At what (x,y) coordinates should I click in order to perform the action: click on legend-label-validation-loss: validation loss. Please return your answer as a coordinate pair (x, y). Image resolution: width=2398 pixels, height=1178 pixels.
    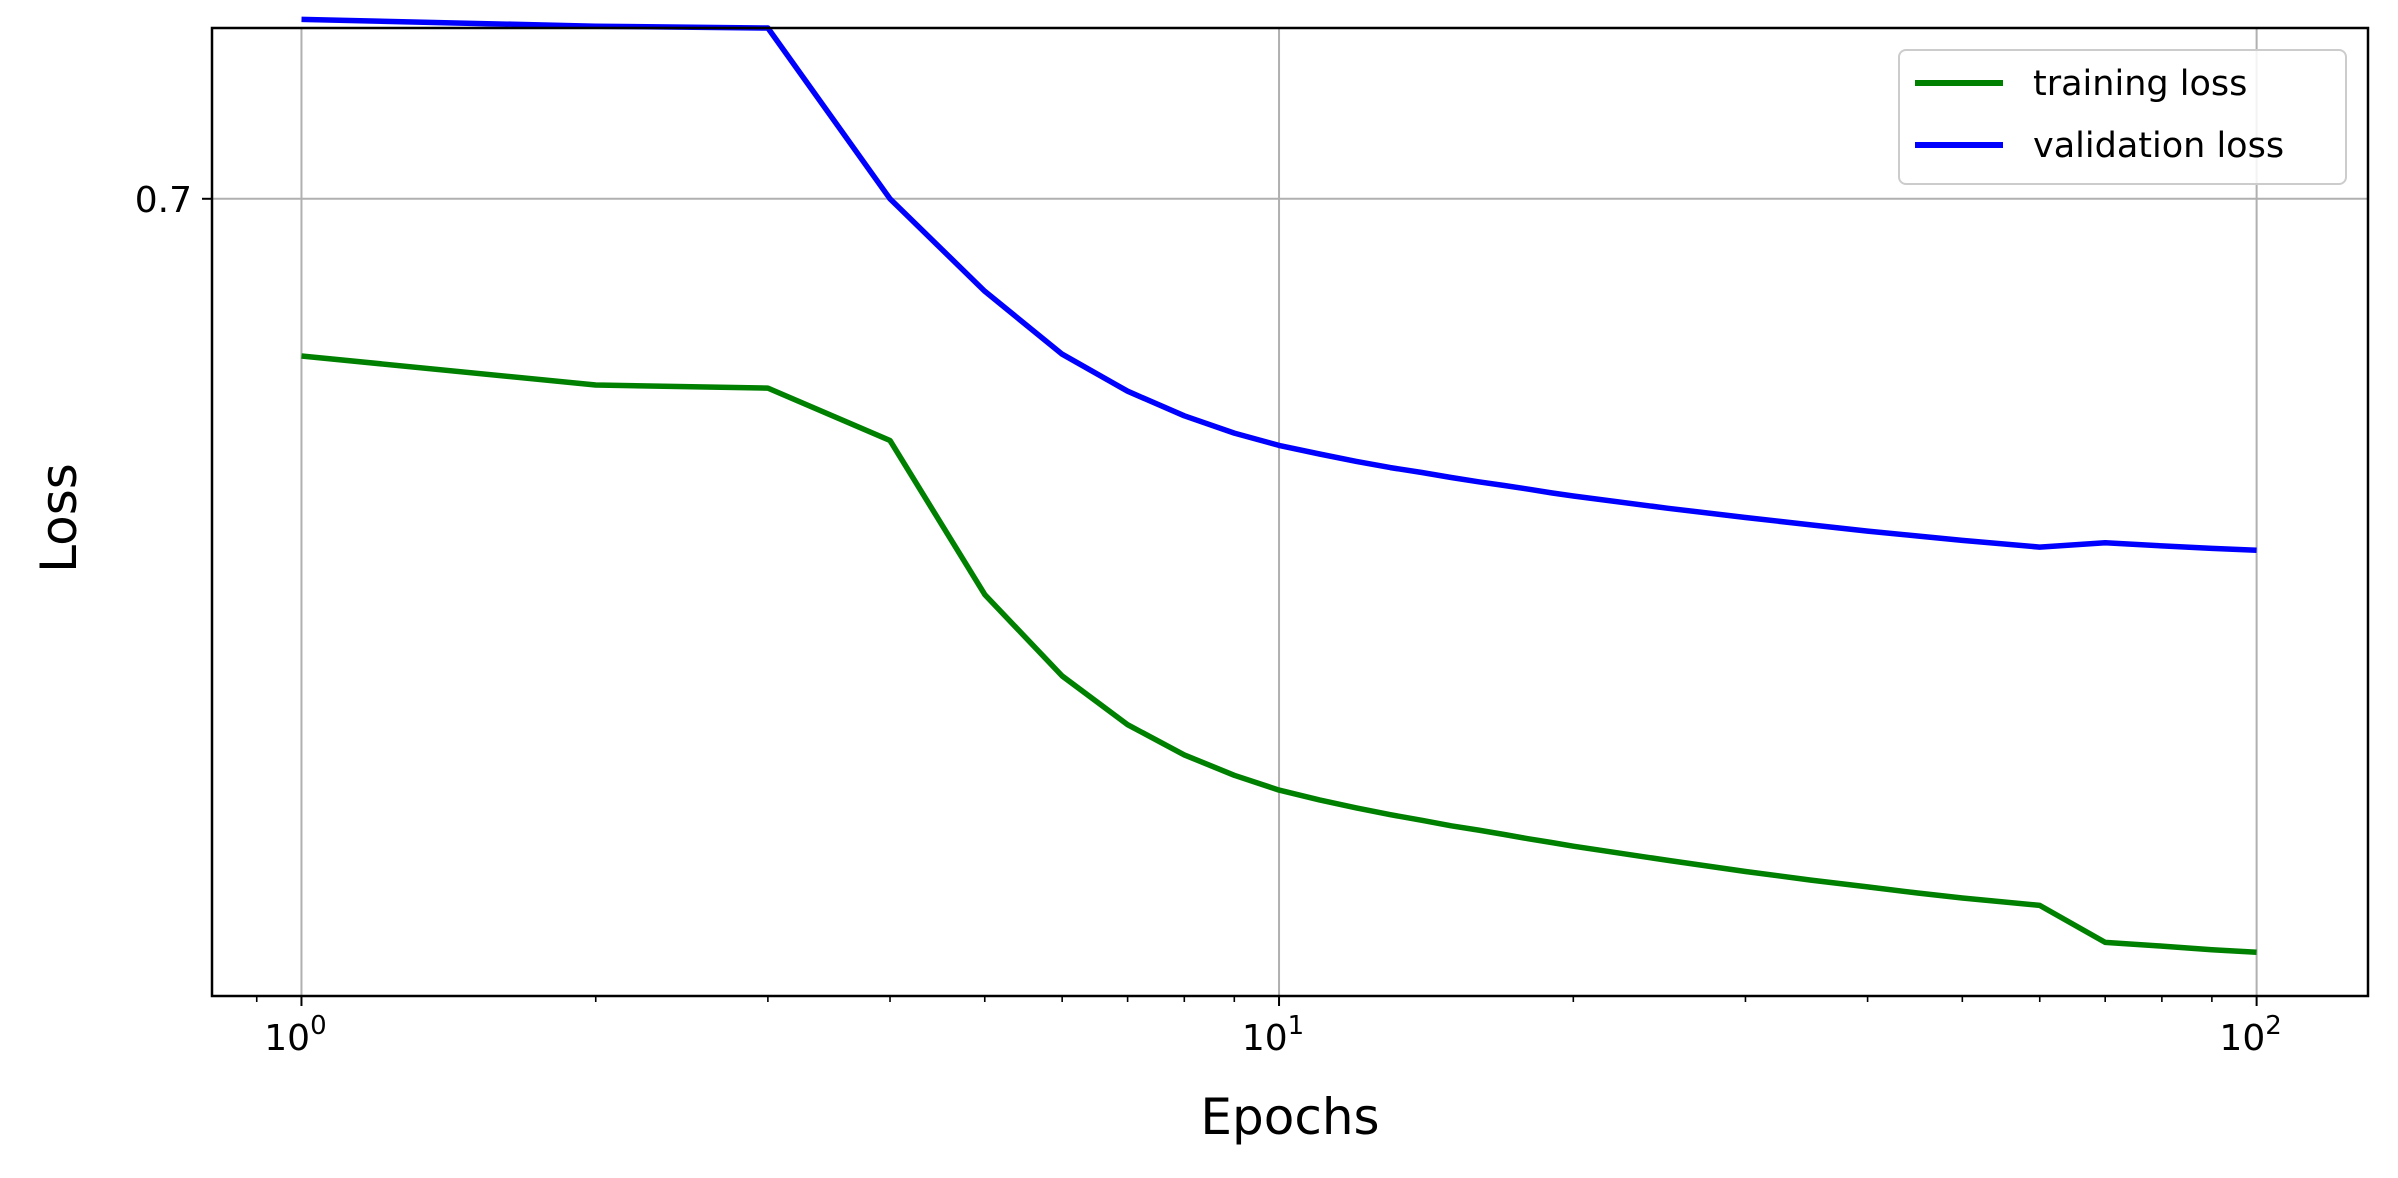
    Looking at the image, I should click on (2158, 146).